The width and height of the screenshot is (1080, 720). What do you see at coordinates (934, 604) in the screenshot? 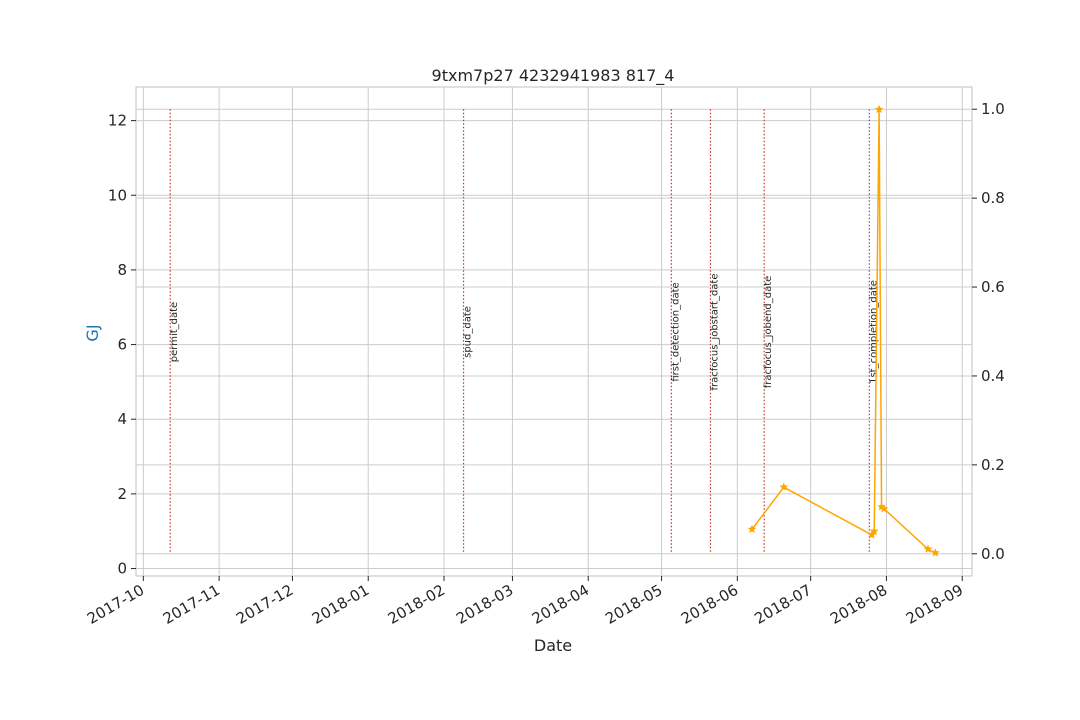
I see `x-tick-label: 2018-09` at bounding box center [934, 604].